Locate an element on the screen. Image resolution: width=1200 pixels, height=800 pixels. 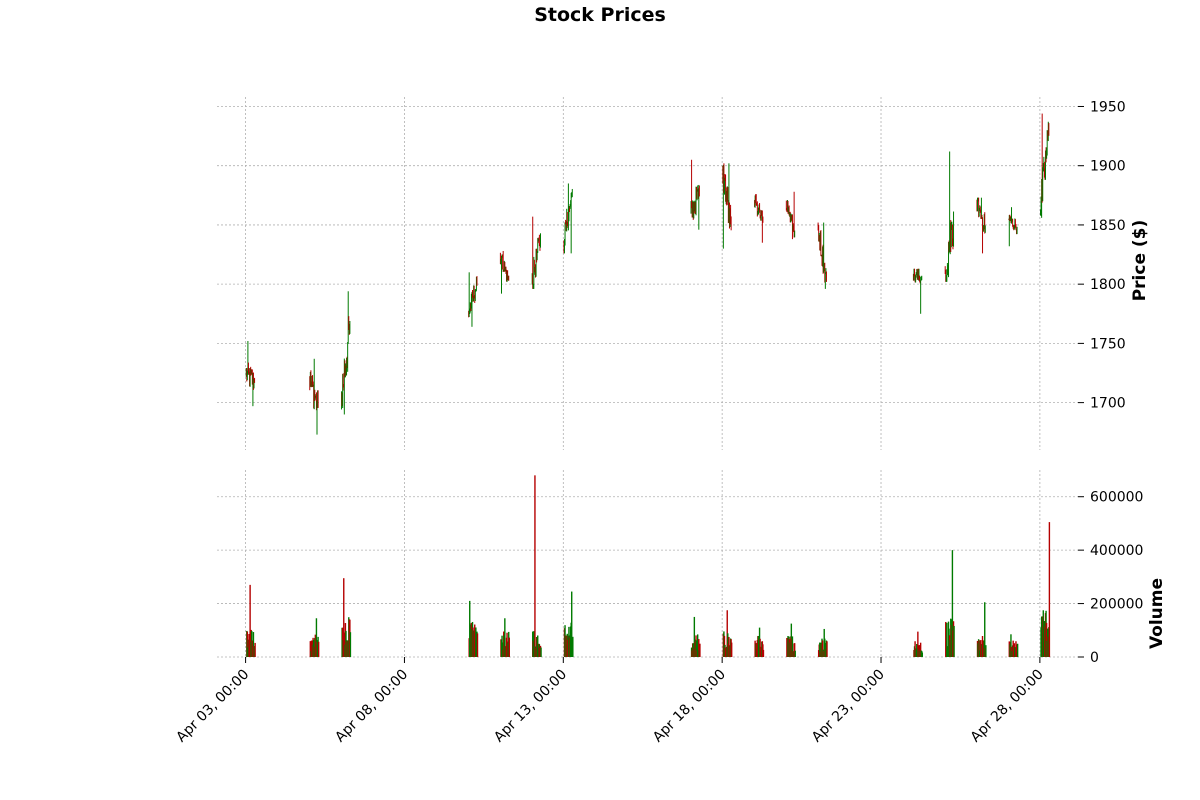
price-axis-label: Price ($) is located at coordinates (1140, 261).